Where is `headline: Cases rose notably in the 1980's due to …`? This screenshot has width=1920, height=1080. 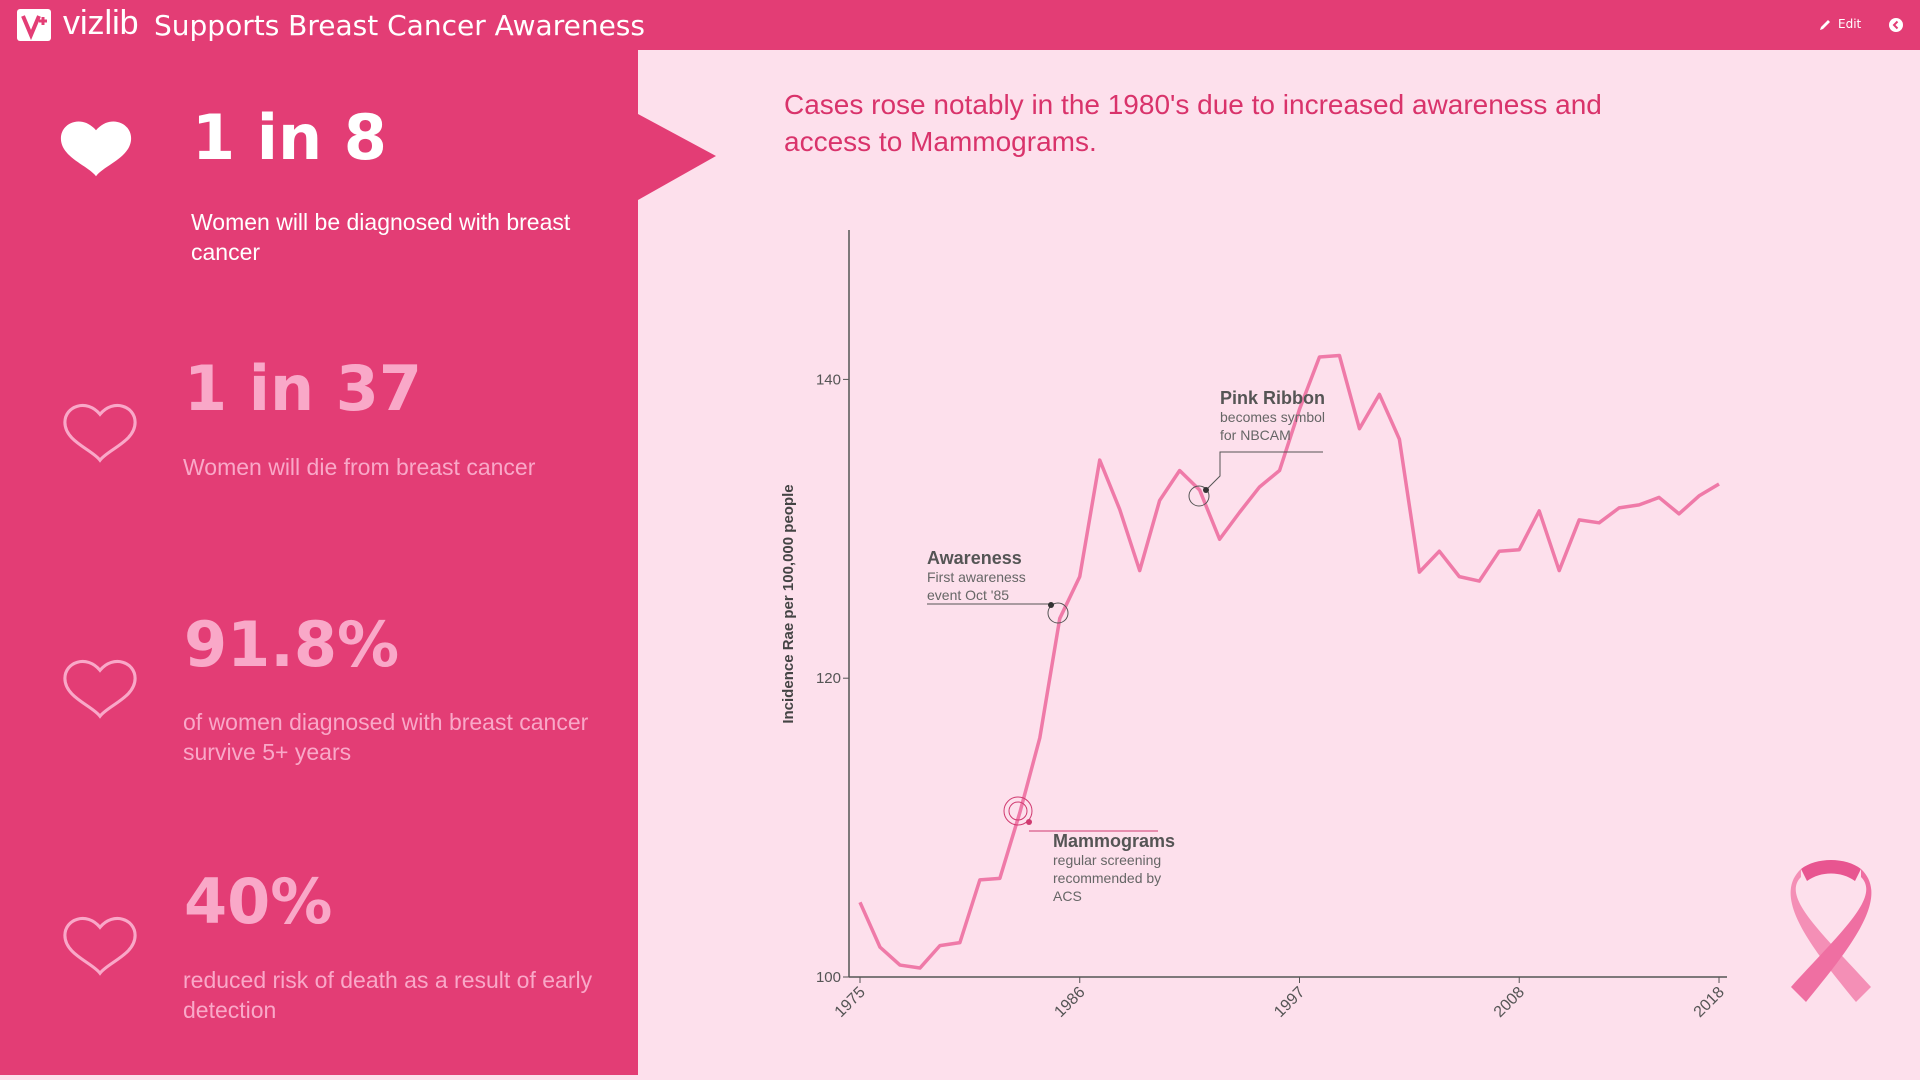
headline: Cases rose notably in the 1980's due to … is located at coordinates (1193, 123).